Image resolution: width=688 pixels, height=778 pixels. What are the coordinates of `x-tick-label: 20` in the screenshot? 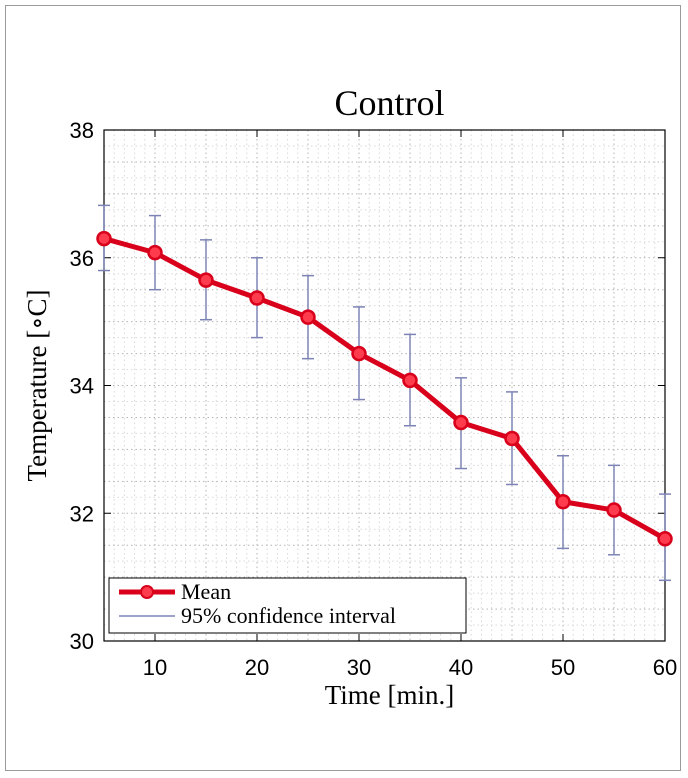 It's located at (257, 667).